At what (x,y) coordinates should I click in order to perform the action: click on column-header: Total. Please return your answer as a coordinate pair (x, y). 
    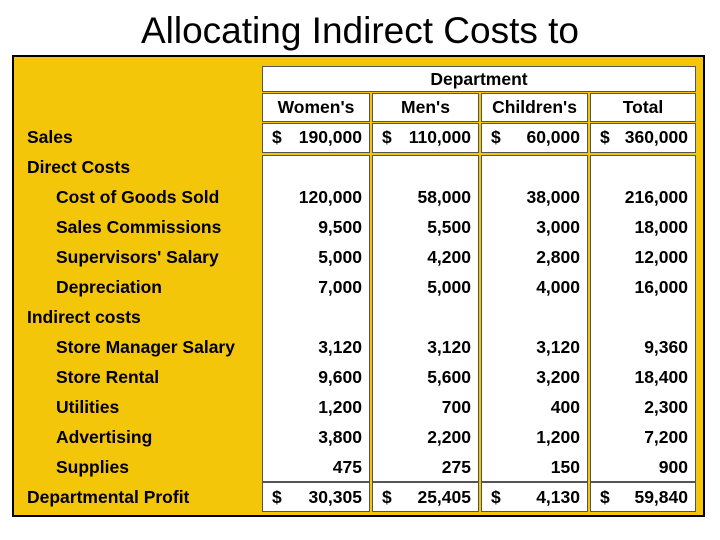
    Looking at the image, I should click on (643, 107).